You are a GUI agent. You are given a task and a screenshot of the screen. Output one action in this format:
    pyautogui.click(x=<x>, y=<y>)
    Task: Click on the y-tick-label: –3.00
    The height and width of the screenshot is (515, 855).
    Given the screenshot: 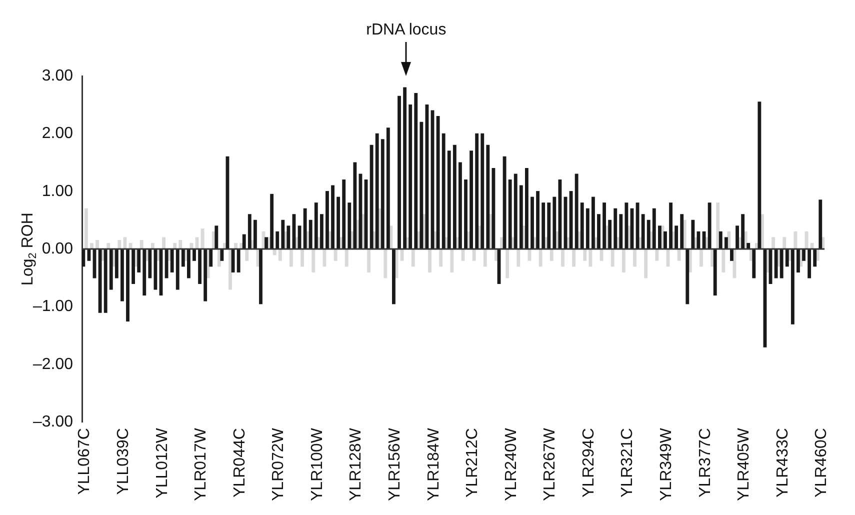 What is the action you would take?
    pyautogui.click(x=53, y=421)
    